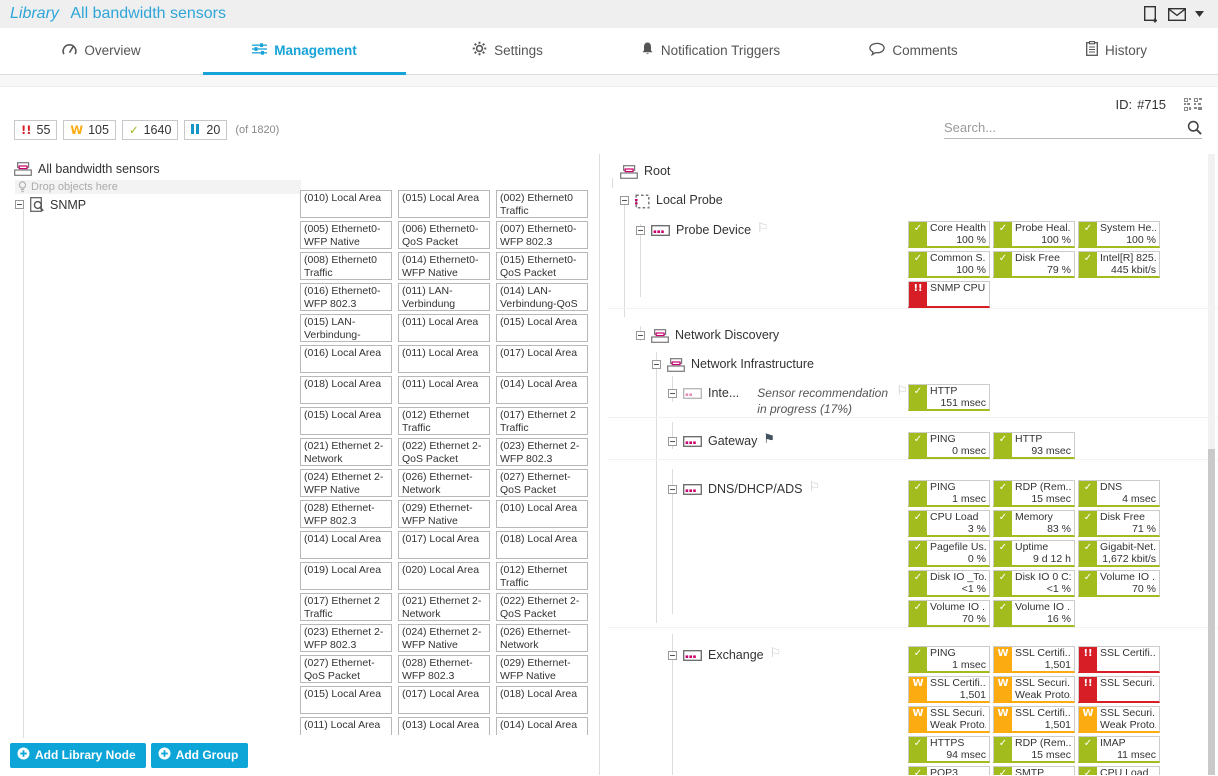  What do you see at coordinates (542, 607) in the screenshot?
I see `library-sensor-box: (022) Ethernet 2-QoS Packet` at bounding box center [542, 607].